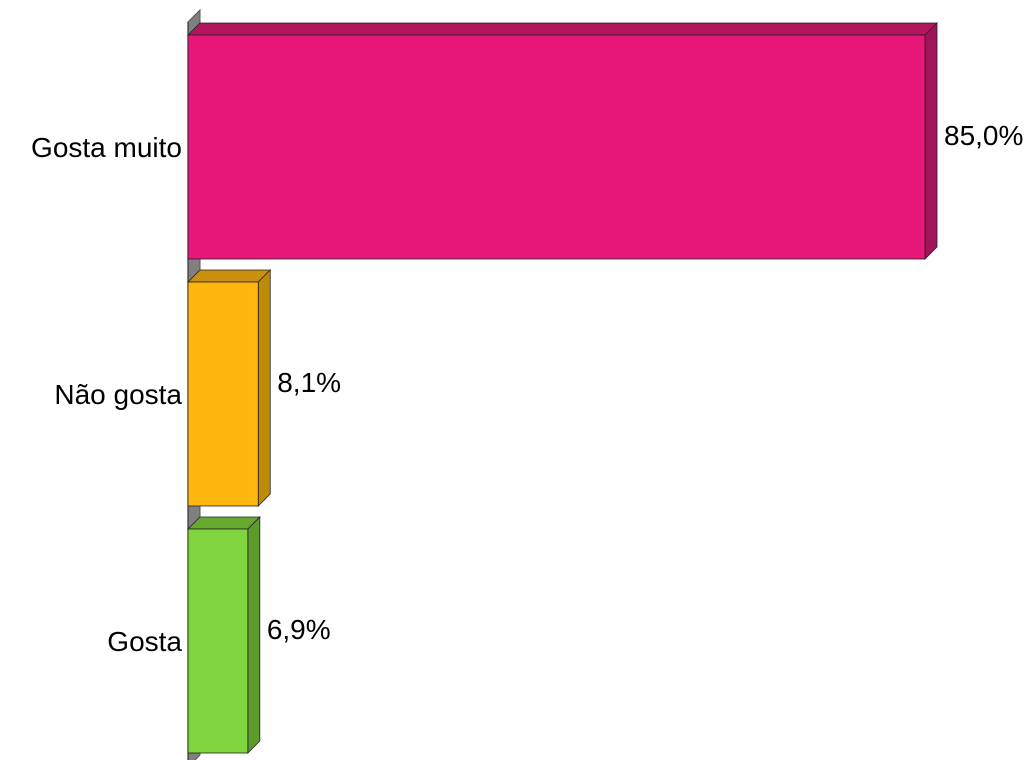  Describe the element at coordinates (309, 382) in the screenshot. I see `data-label: 8,1%` at that location.